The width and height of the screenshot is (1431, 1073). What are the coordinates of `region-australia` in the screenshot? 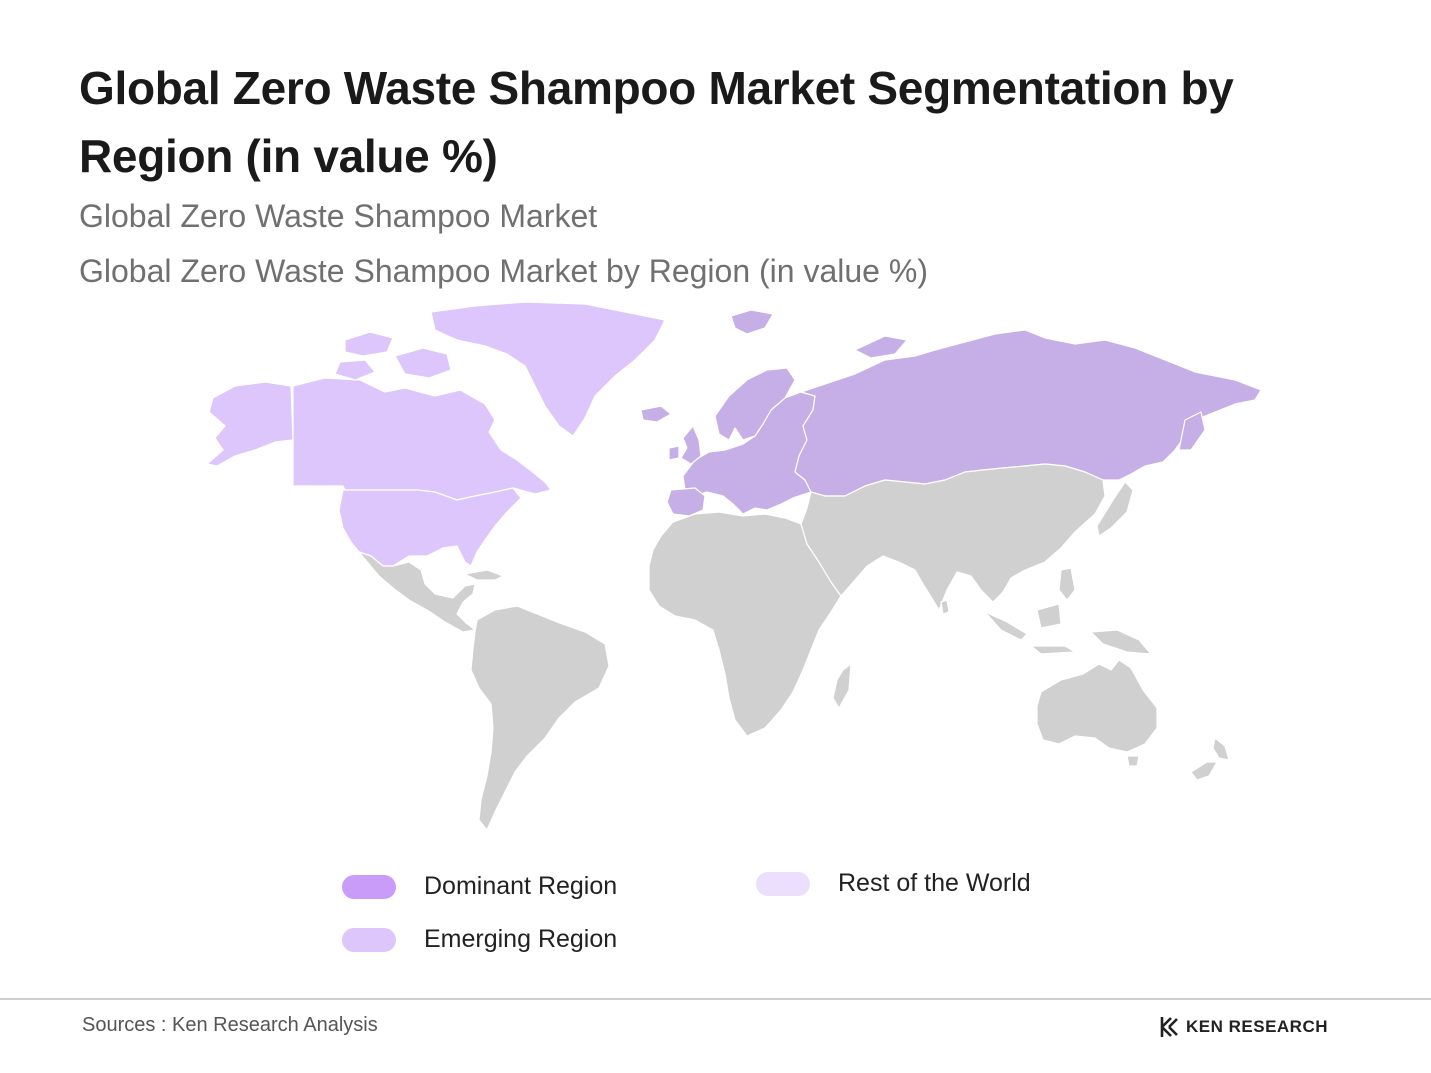 It's located at (1097, 706).